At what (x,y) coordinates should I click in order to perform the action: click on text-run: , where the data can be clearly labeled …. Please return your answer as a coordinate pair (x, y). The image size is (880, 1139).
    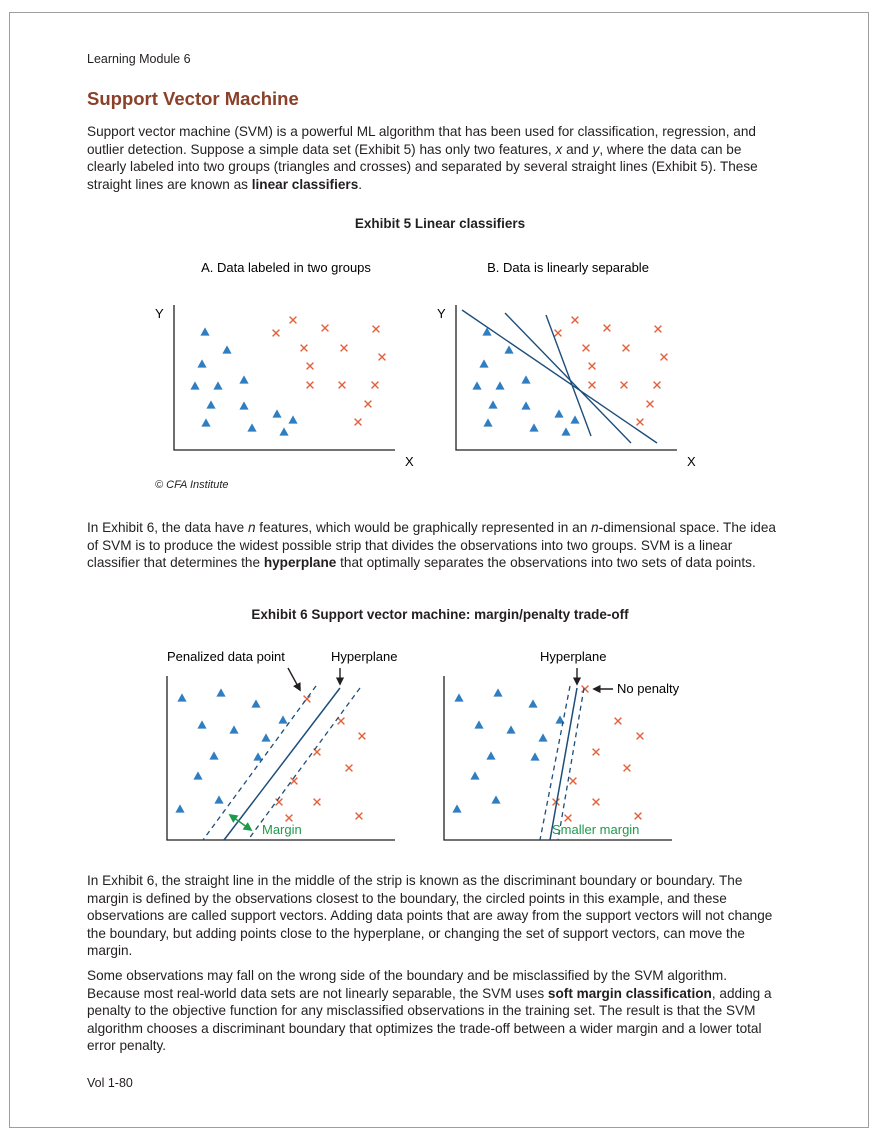
    Looking at the image, I should click on (422, 166).